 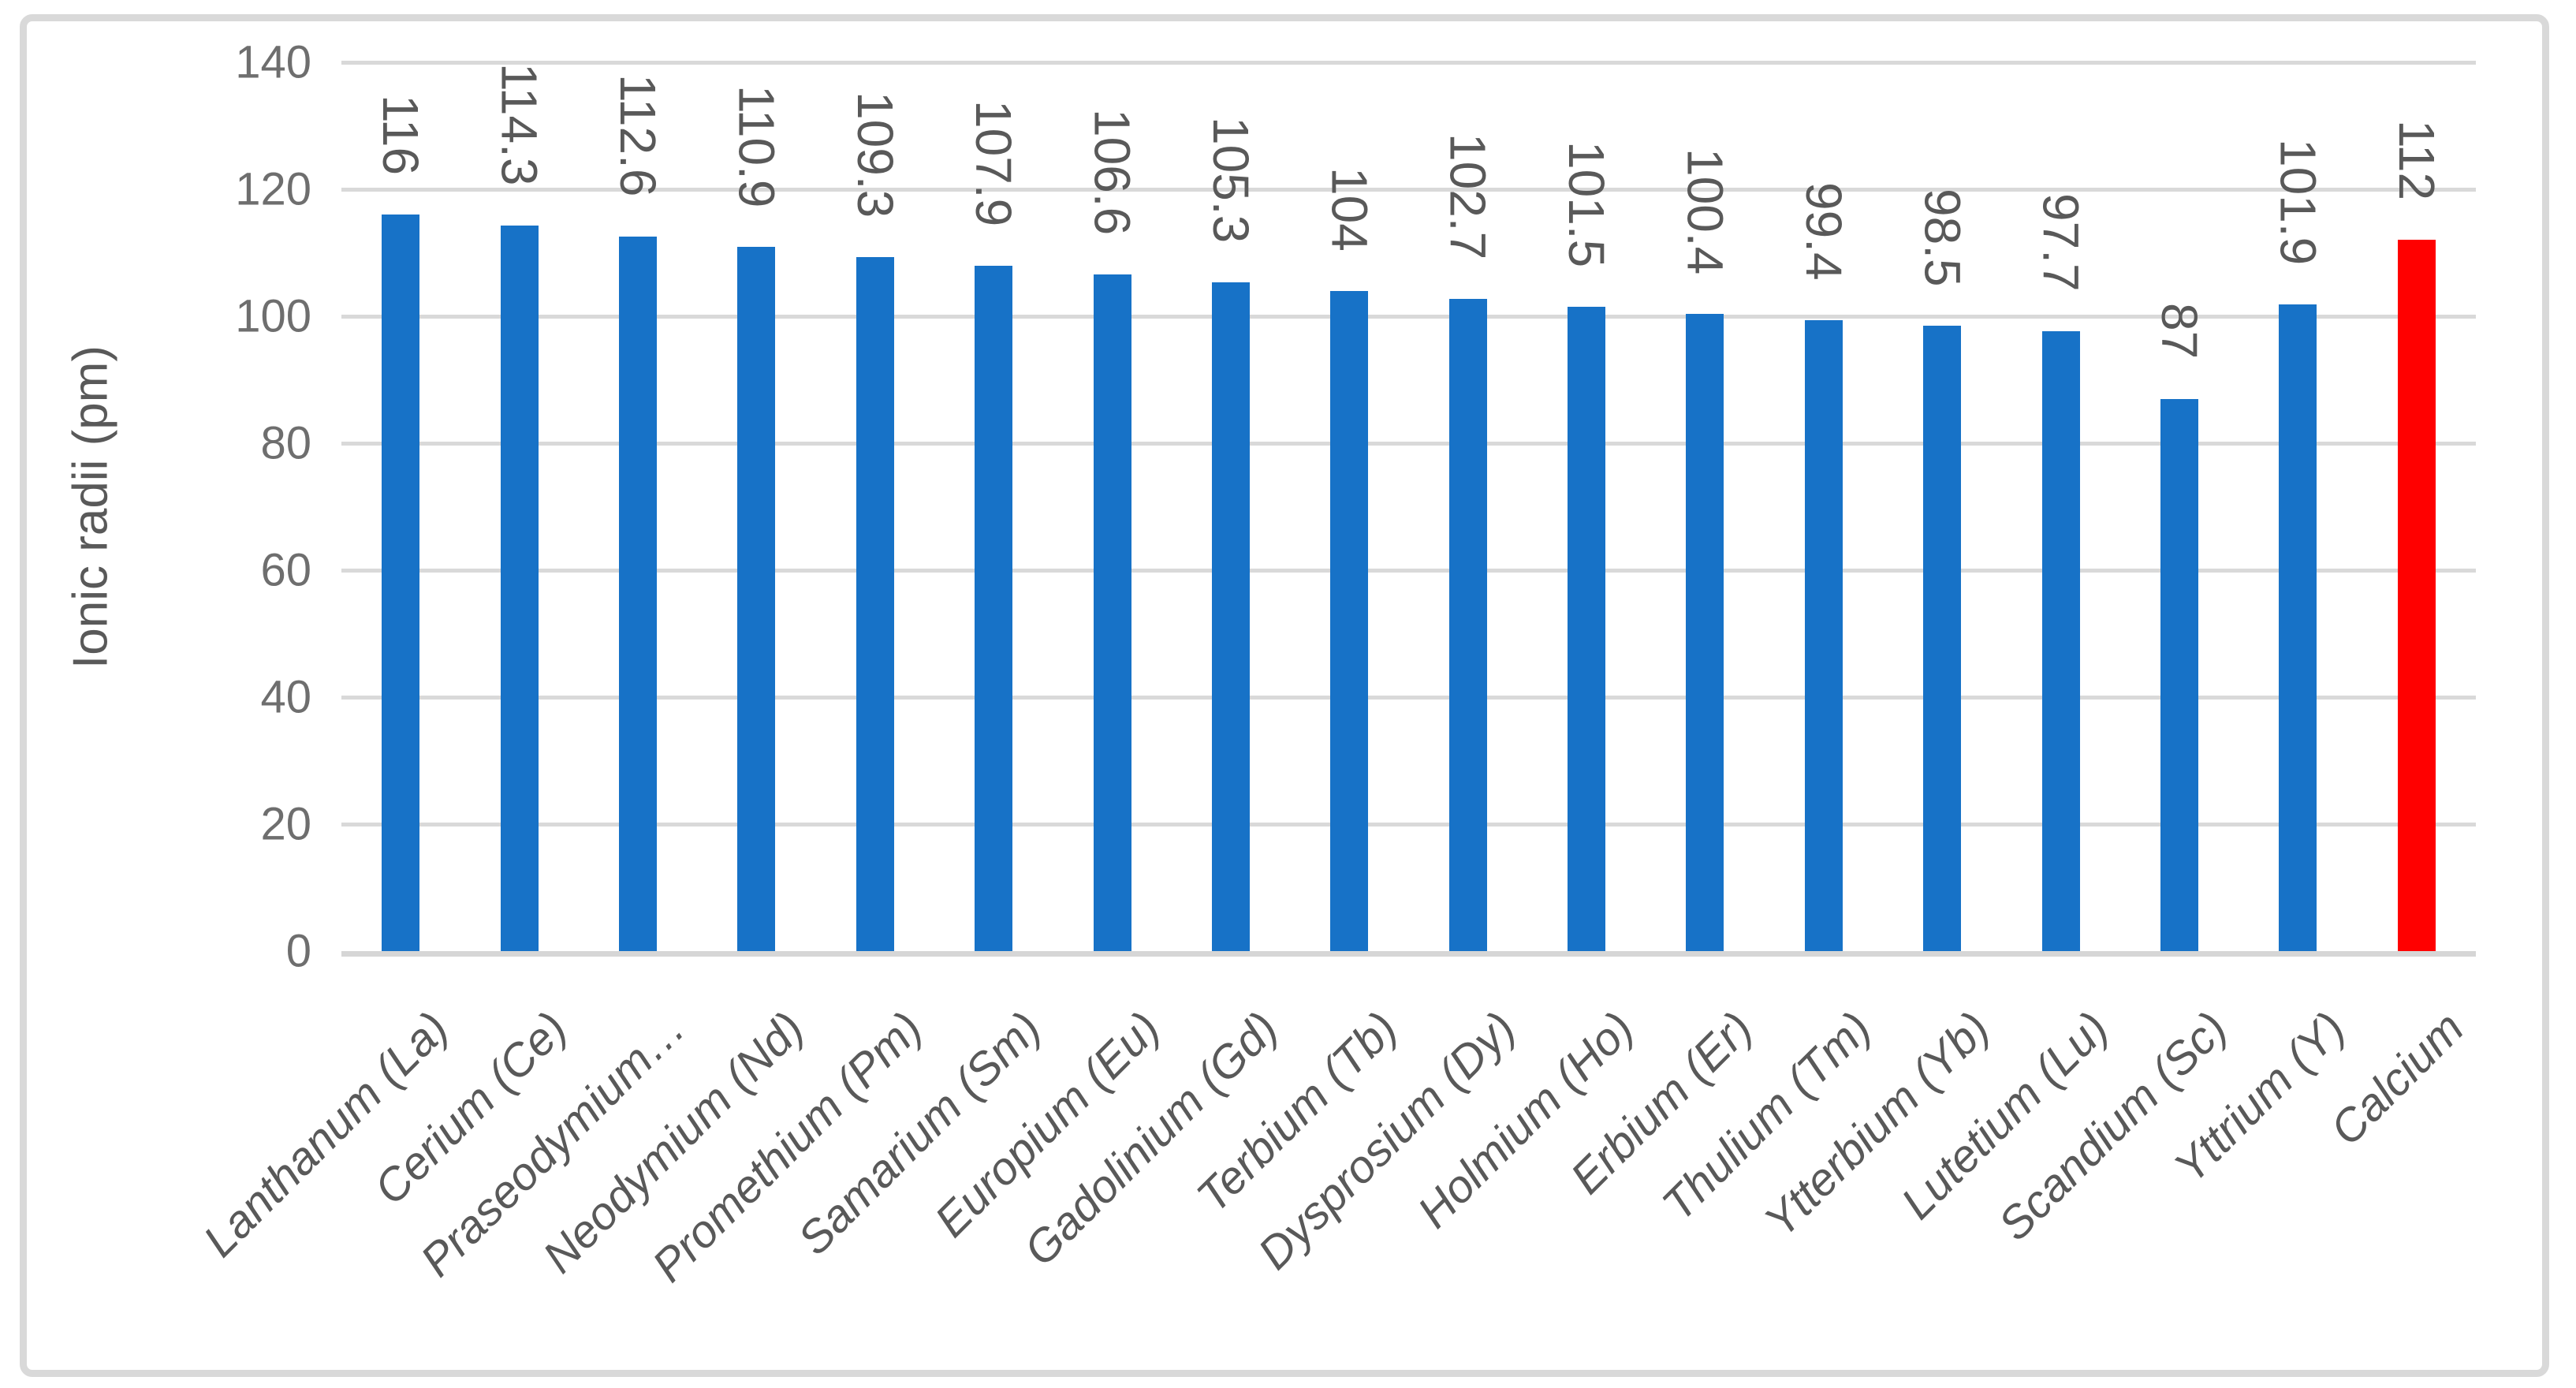 I want to click on data-label-neodymium-nd: 110.9, so click(x=756, y=146).